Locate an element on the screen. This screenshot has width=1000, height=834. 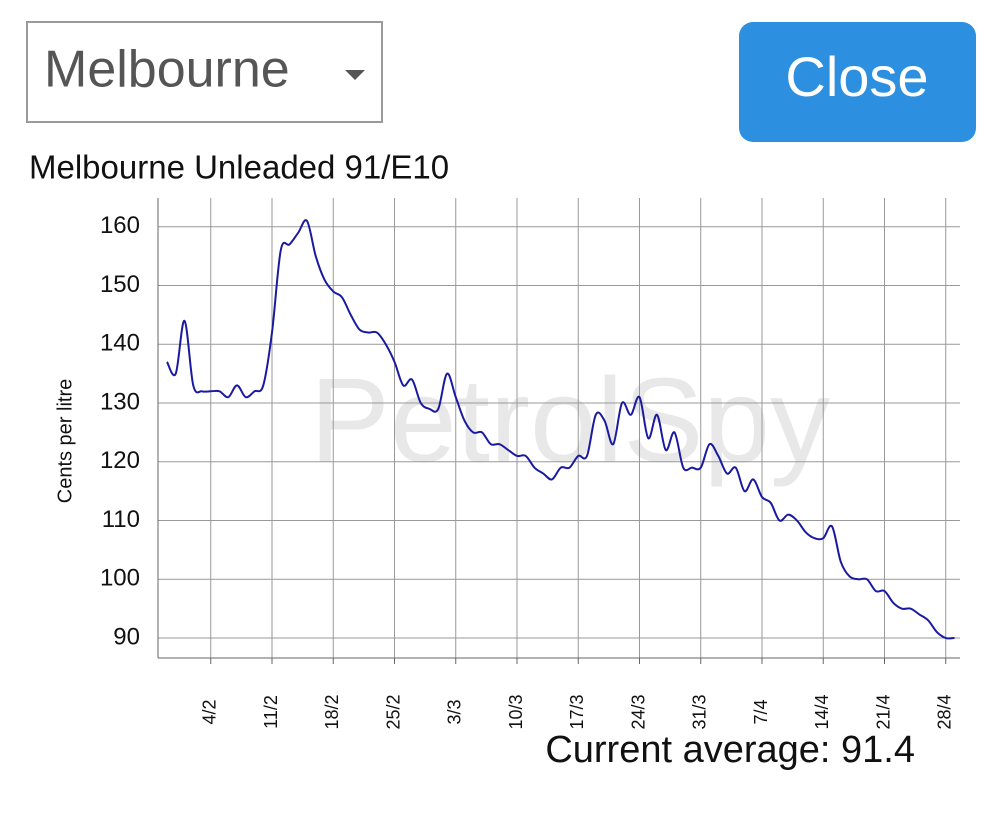
dropdown-label: Melbourne is located at coordinates (167, 70).